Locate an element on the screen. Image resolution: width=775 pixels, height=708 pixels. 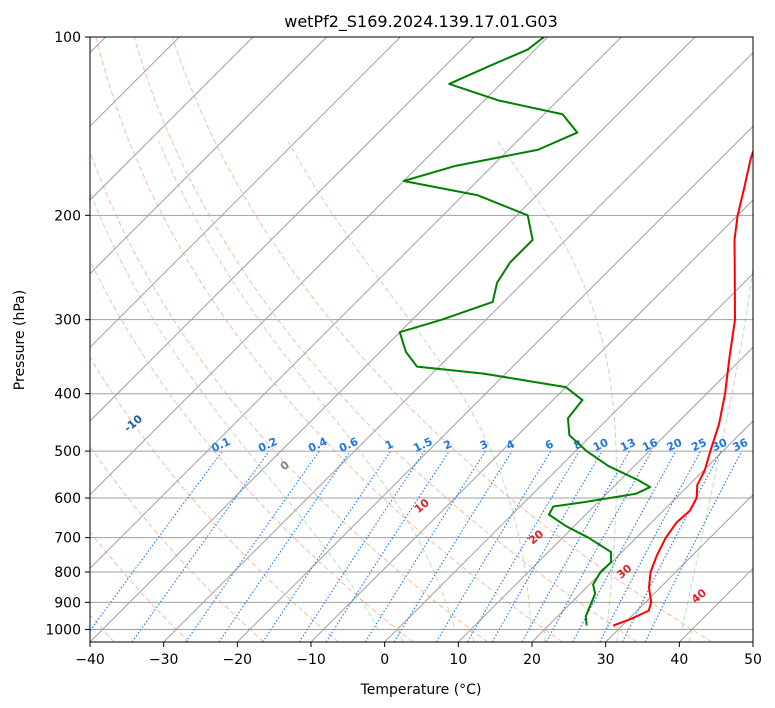
moist-adiabat-label: 30 is located at coordinates (624, 572).